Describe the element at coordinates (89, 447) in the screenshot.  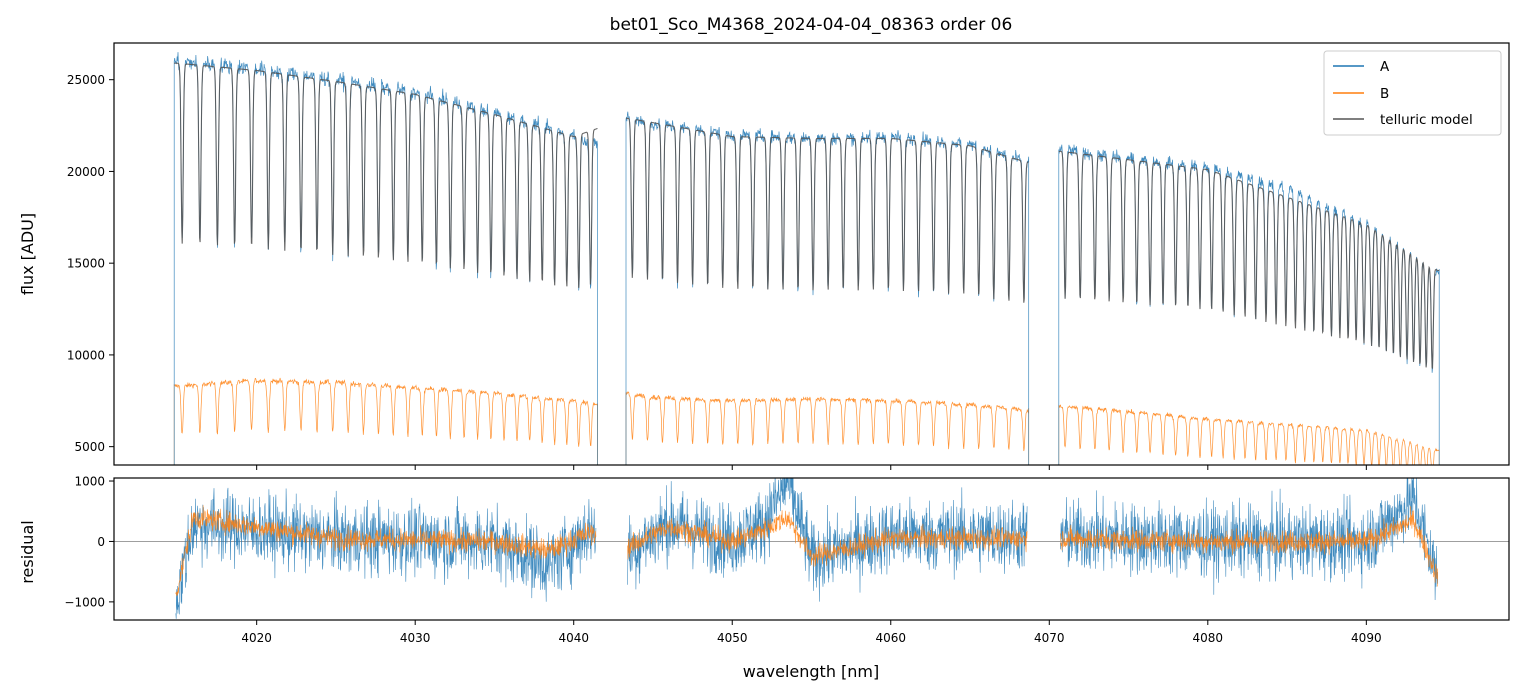
I see `flux-ytick-label-0: 5000` at that location.